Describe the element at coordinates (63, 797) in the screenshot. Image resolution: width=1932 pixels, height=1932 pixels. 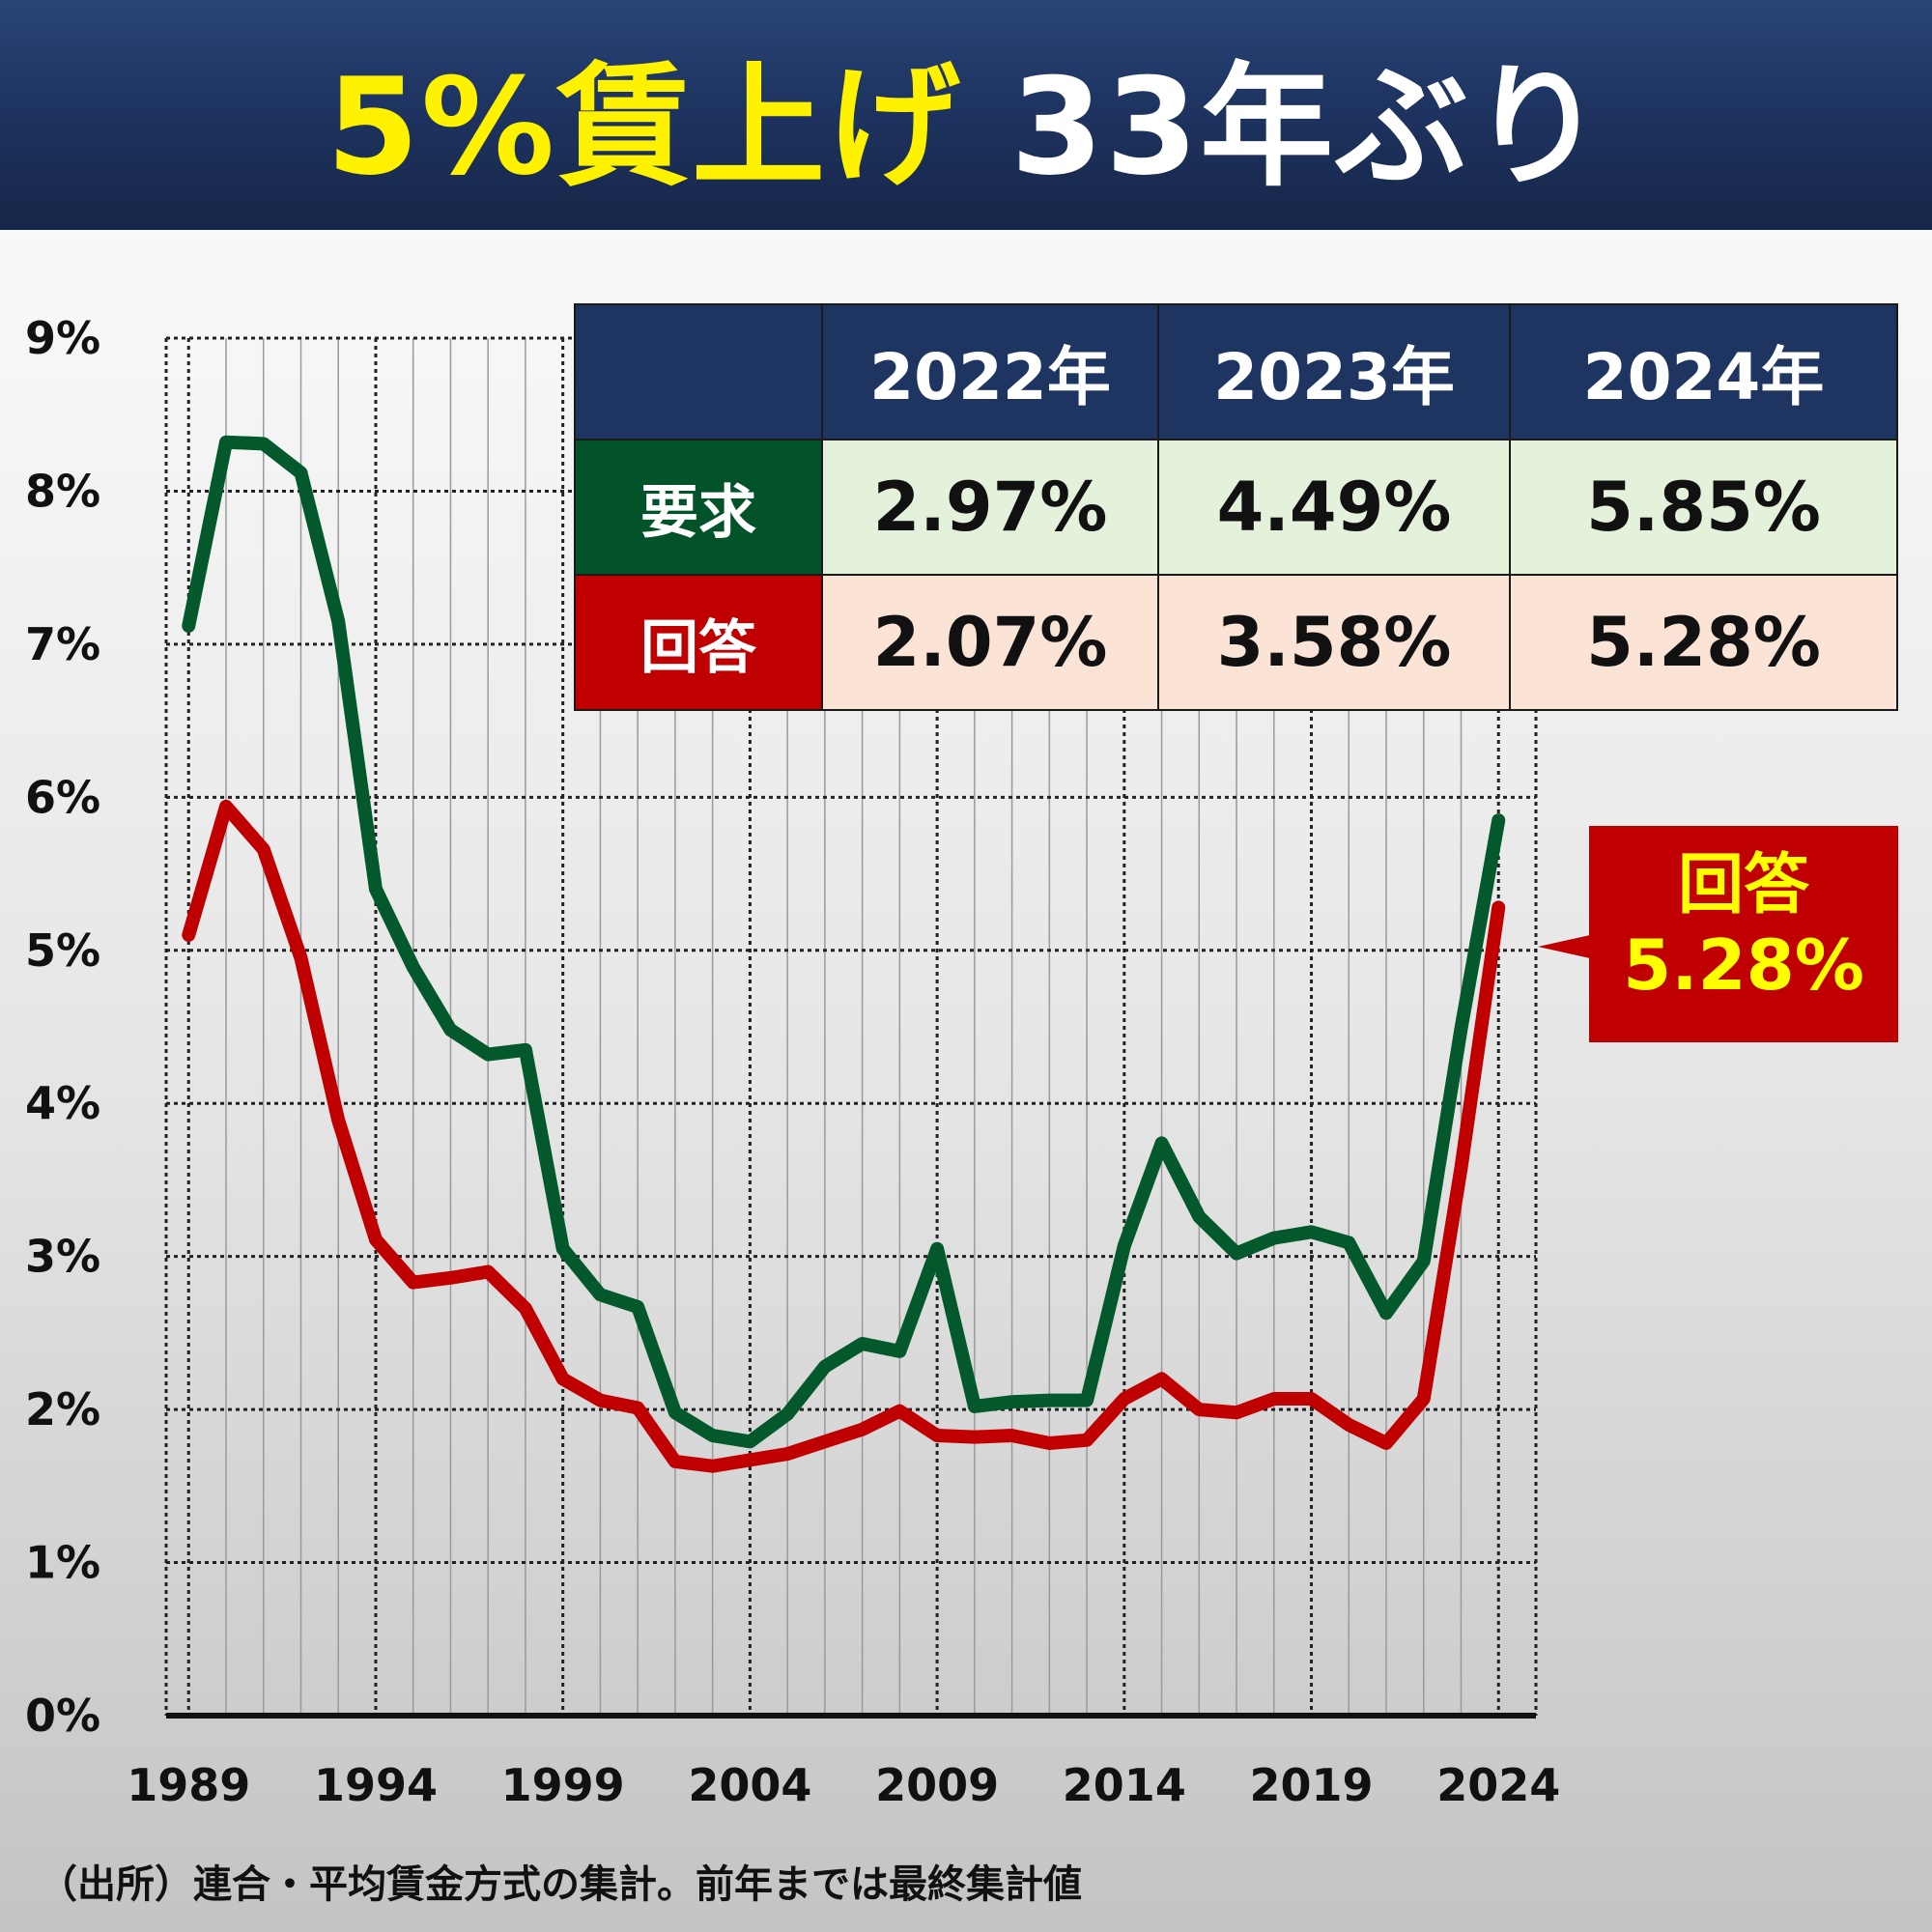
I see `y-tick-label: 6%` at that location.